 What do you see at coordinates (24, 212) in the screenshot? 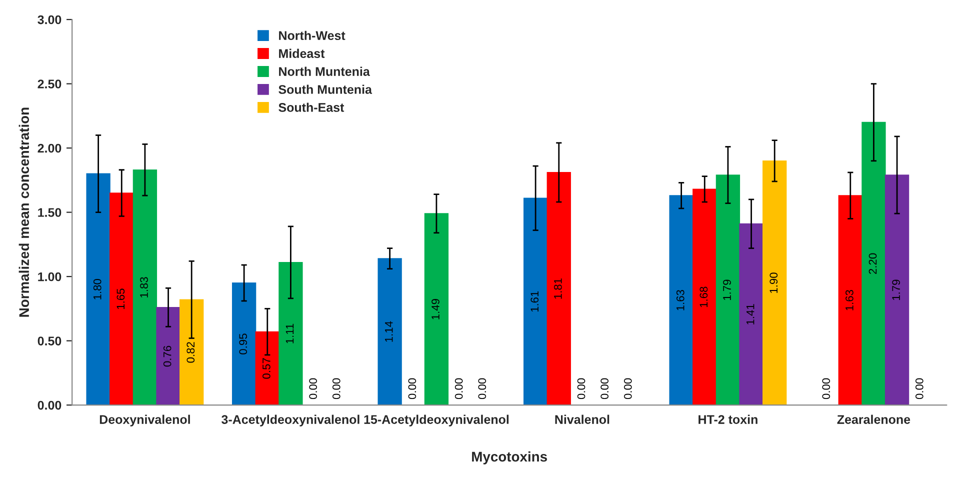
I see `y-axis-title: Normalized mean concentration` at bounding box center [24, 212].